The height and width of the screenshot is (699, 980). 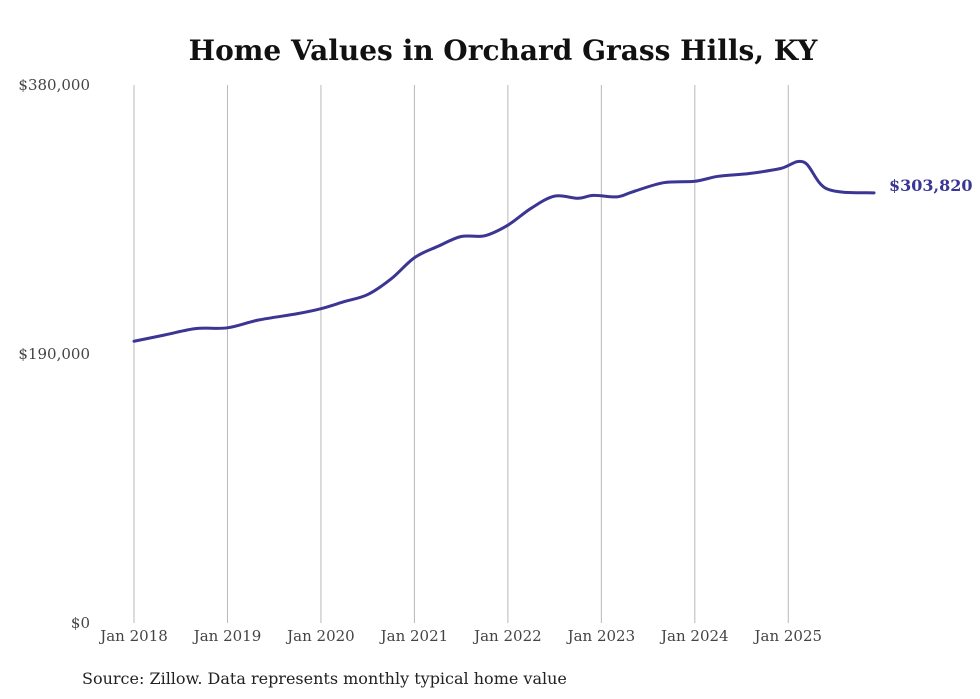 What do you see at coordinates (414, 636) in the screenshot?
I see `x-tick-label: Jan 2021` at bounding box center [414, 636].